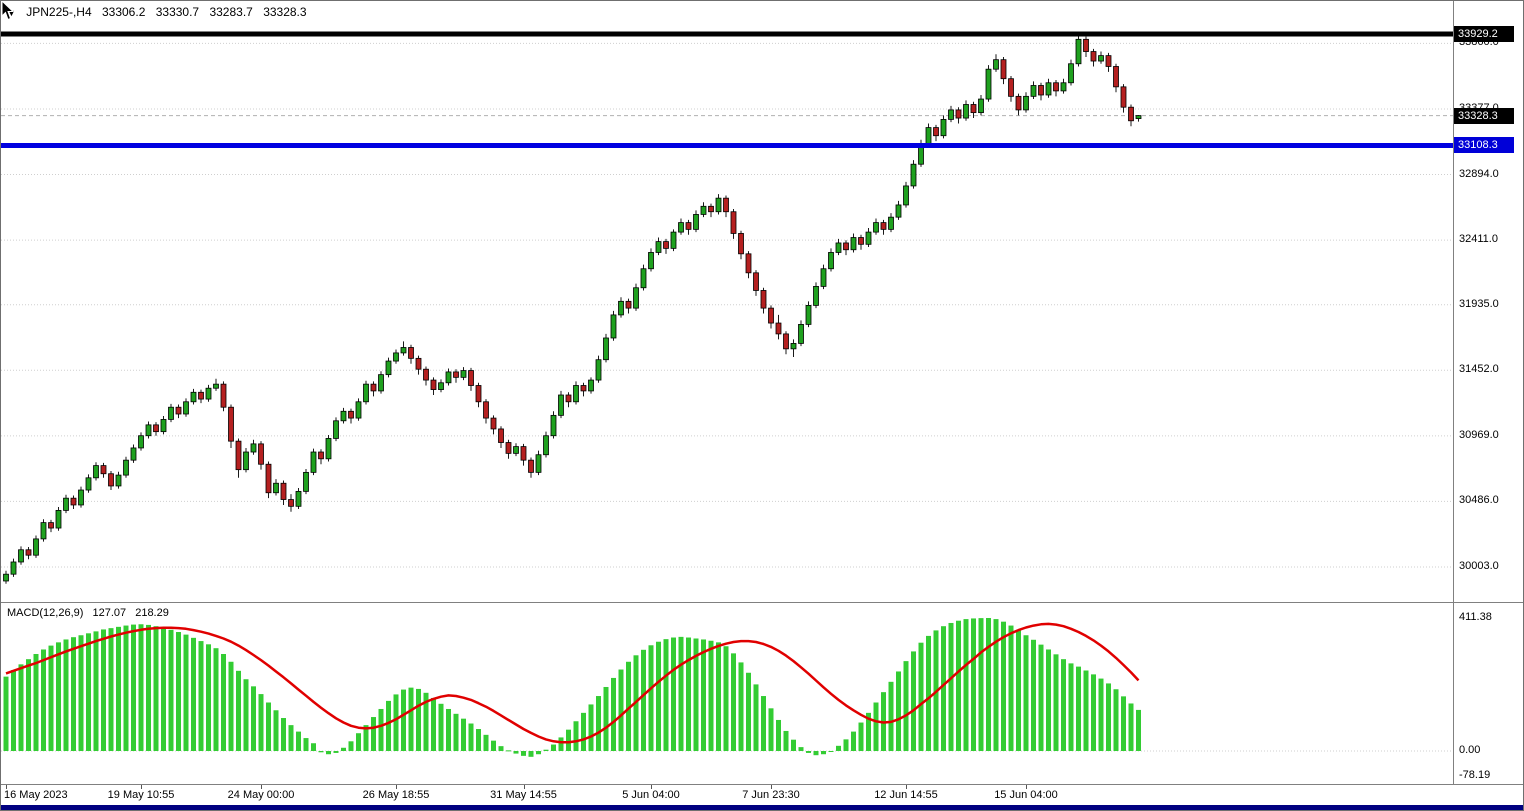 Image resolution: width=1524 pixels, height=811 pixels. Describe the element at coordinates (36, 795) in the screenshot. I see `time-label: 16 May 2023` at that location.